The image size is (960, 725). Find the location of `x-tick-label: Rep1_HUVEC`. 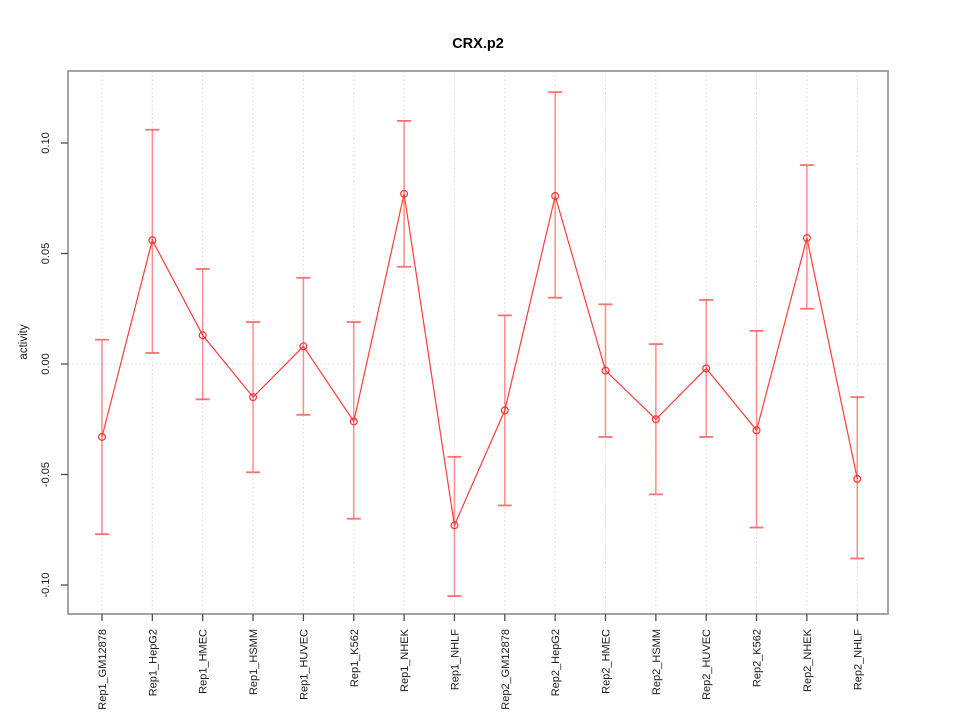

x-tick-label: Rep1_HUVEC is located at coordinates (304, 664).